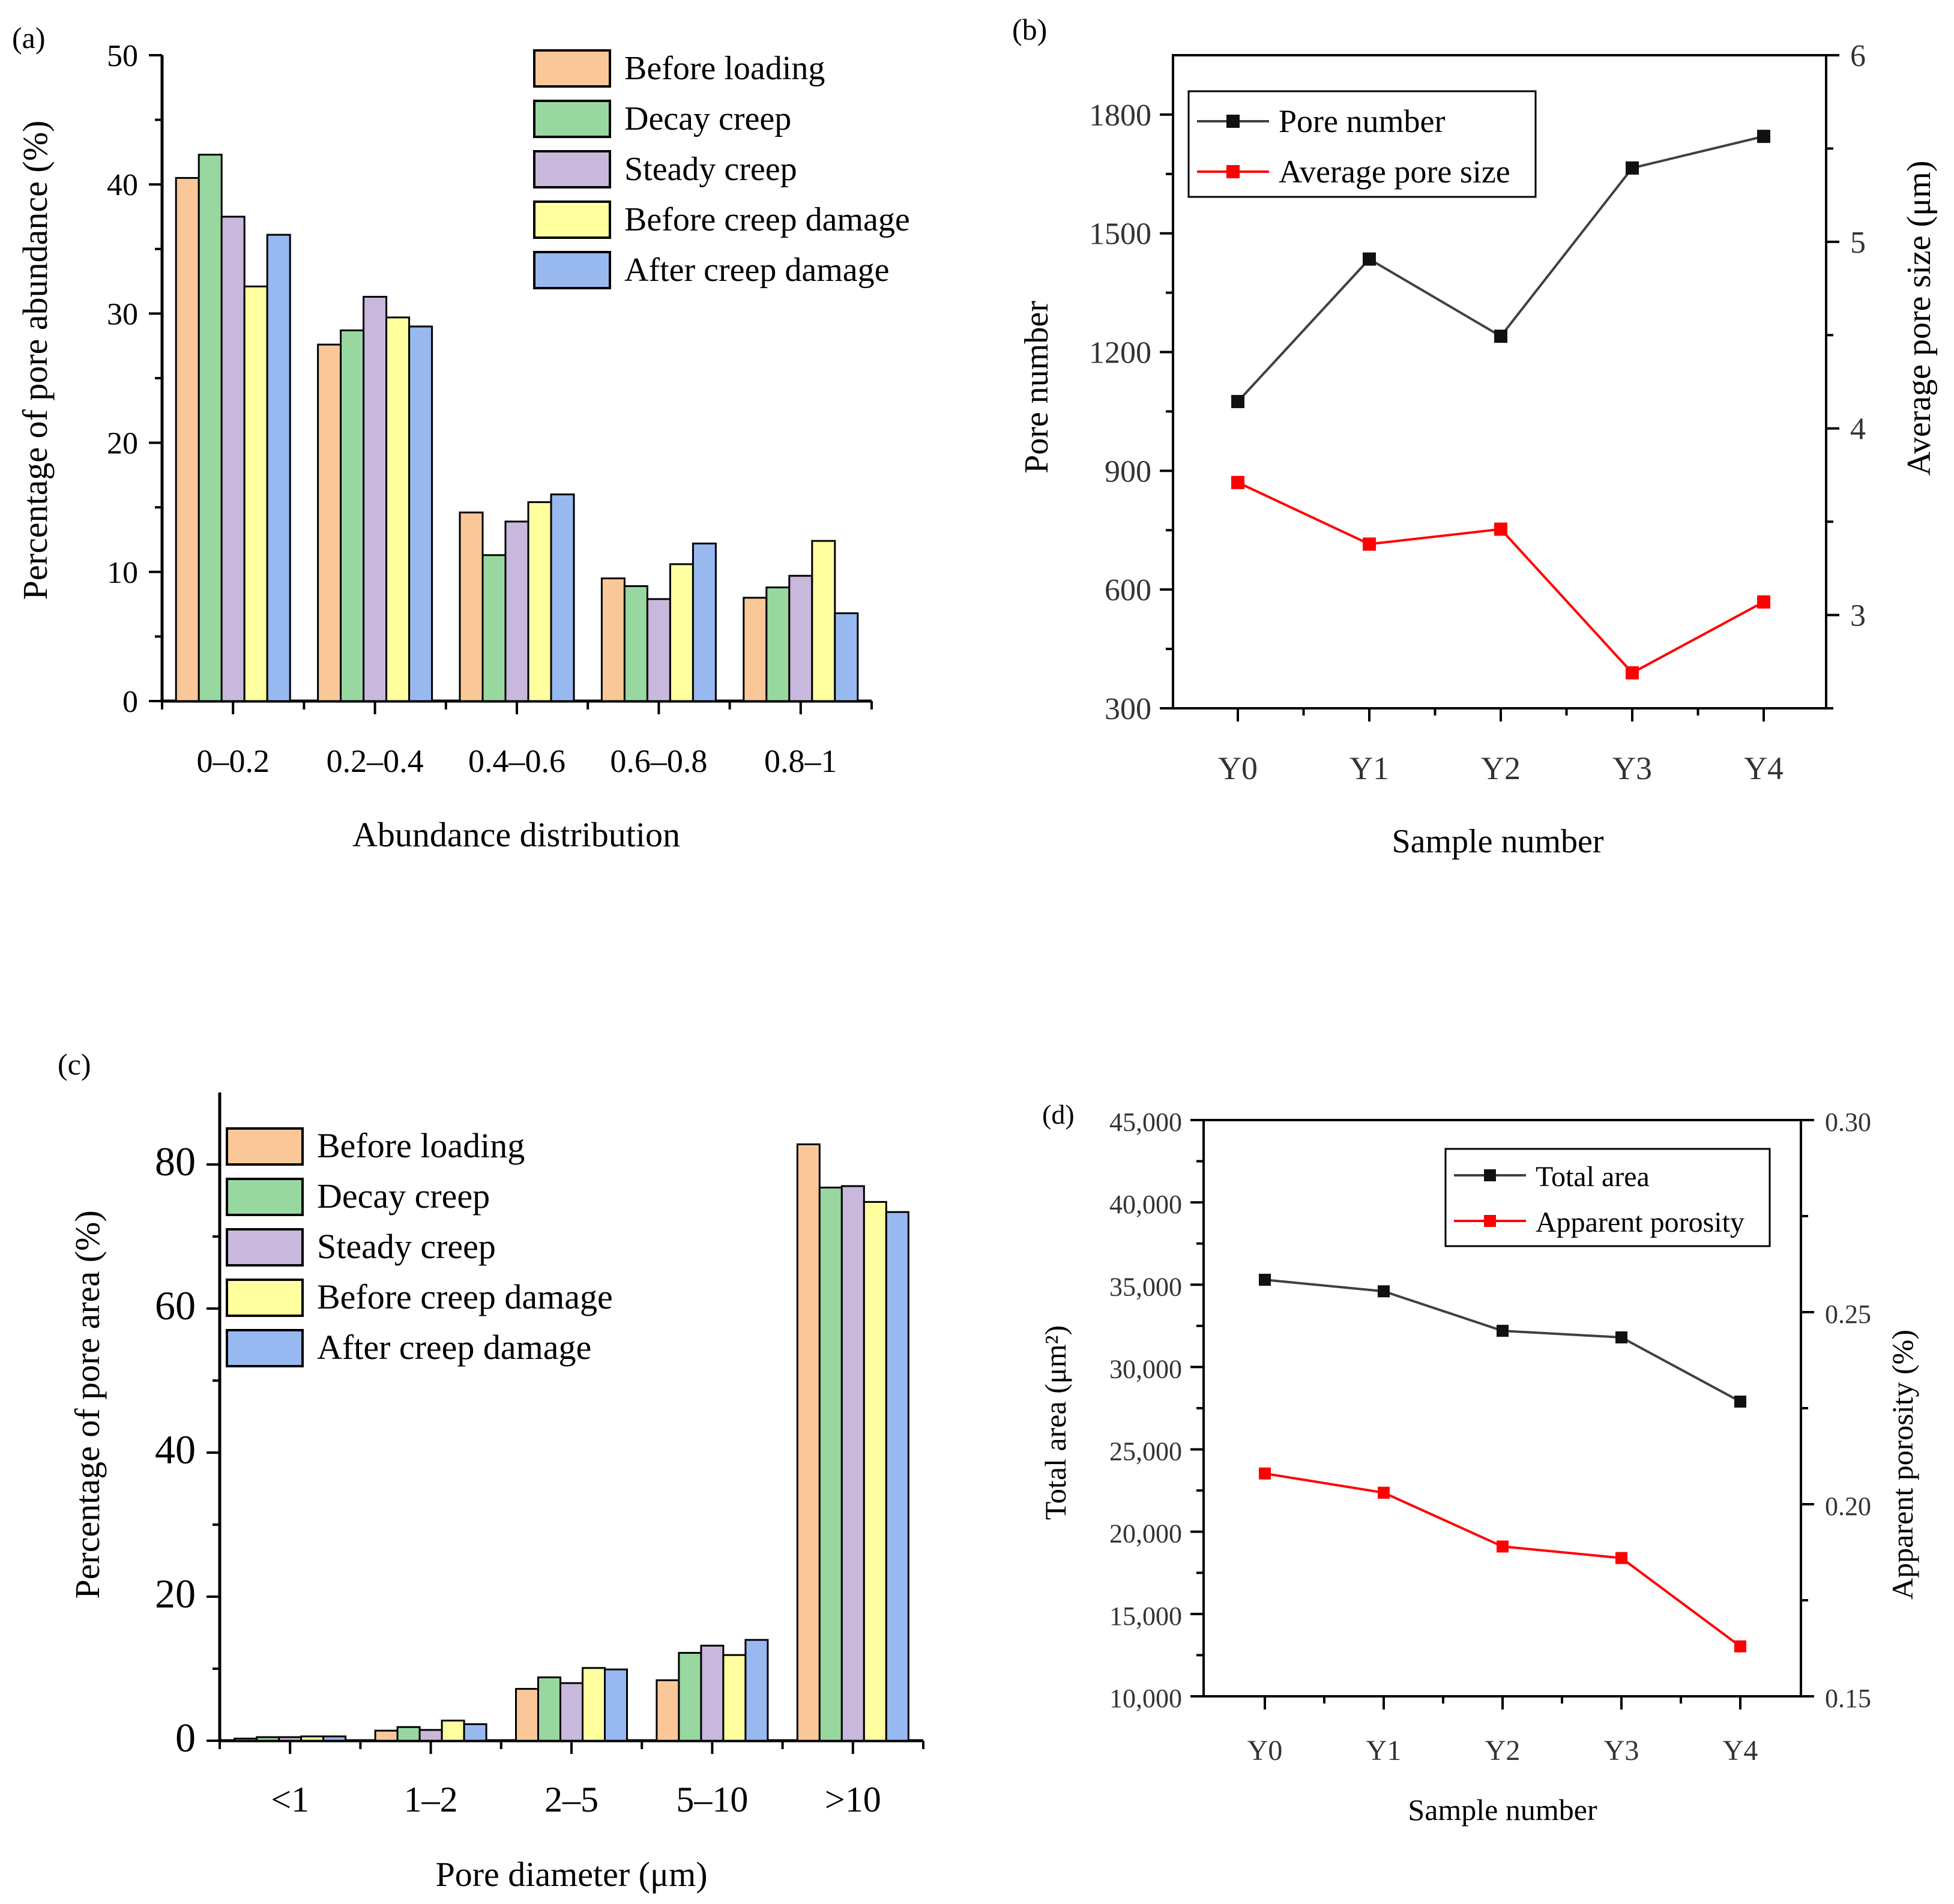 Image resolution: width=1954 pixels, height=1904 pixels. Describe the element at coordinates (1640, 1223) in the screenshot. I see `legend-label: Apparent porosity` at that location.